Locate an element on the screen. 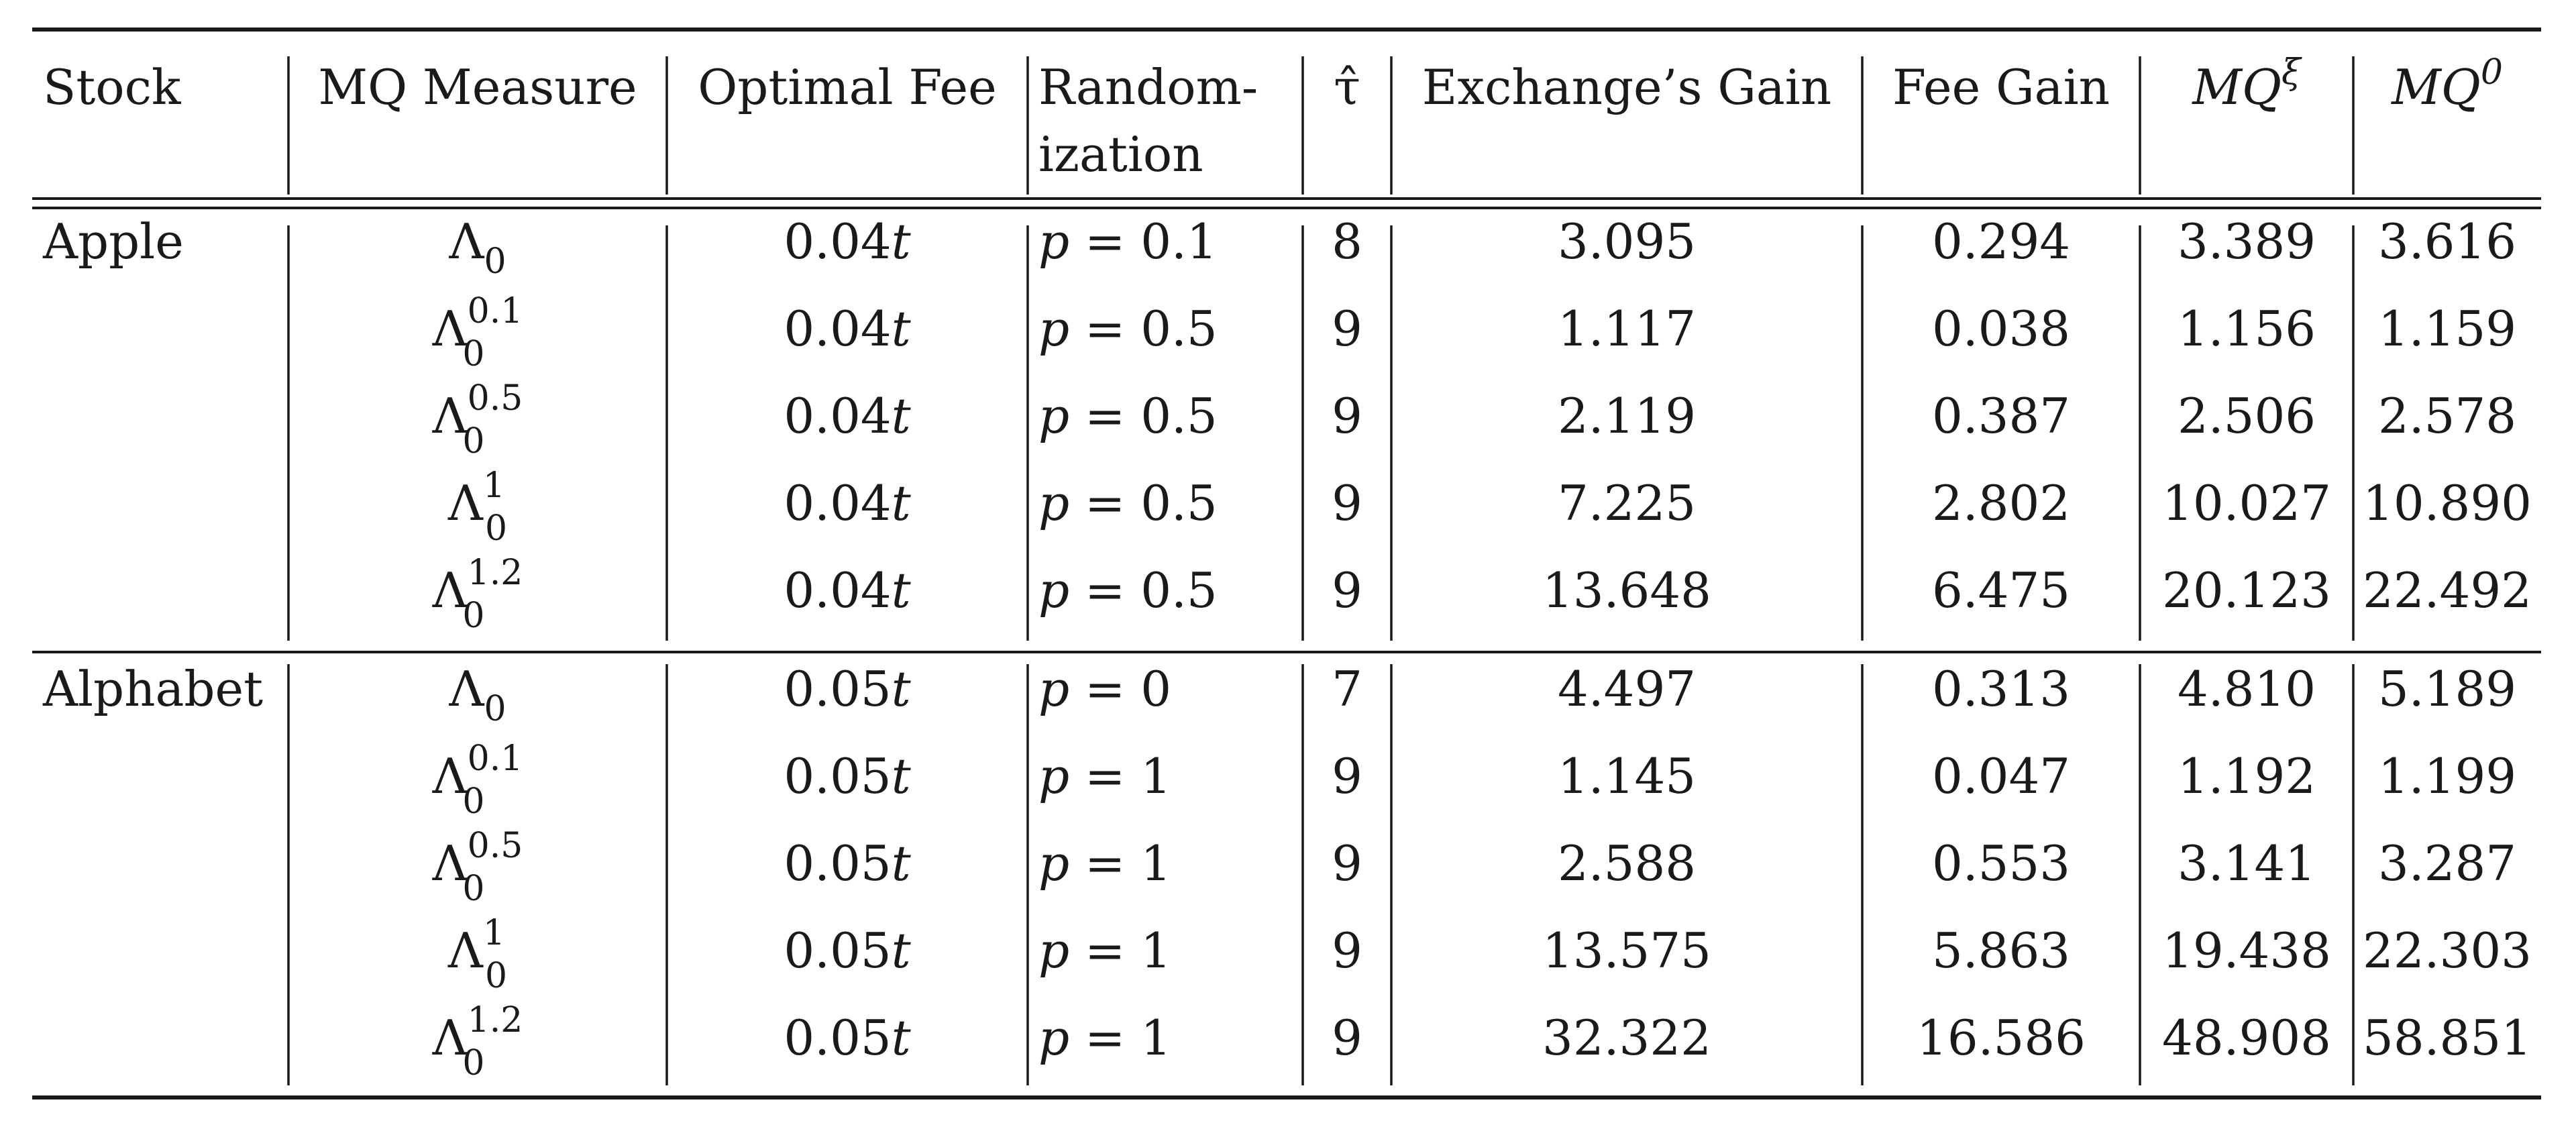 The height and width of the screenshot is (1127, 2576). row-0-2-measure: Λ0.5 0 is located at coordinates (477, 420).